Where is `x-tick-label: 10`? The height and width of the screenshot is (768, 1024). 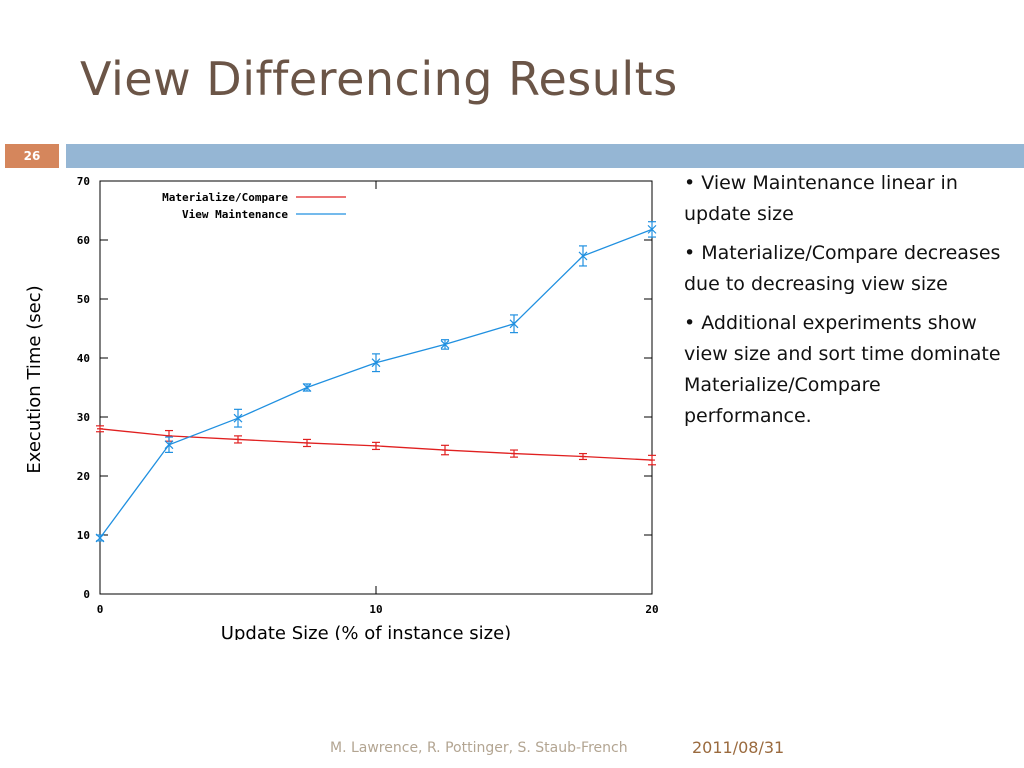 x-tick-label: 10 is located at coordinates (375, 609).